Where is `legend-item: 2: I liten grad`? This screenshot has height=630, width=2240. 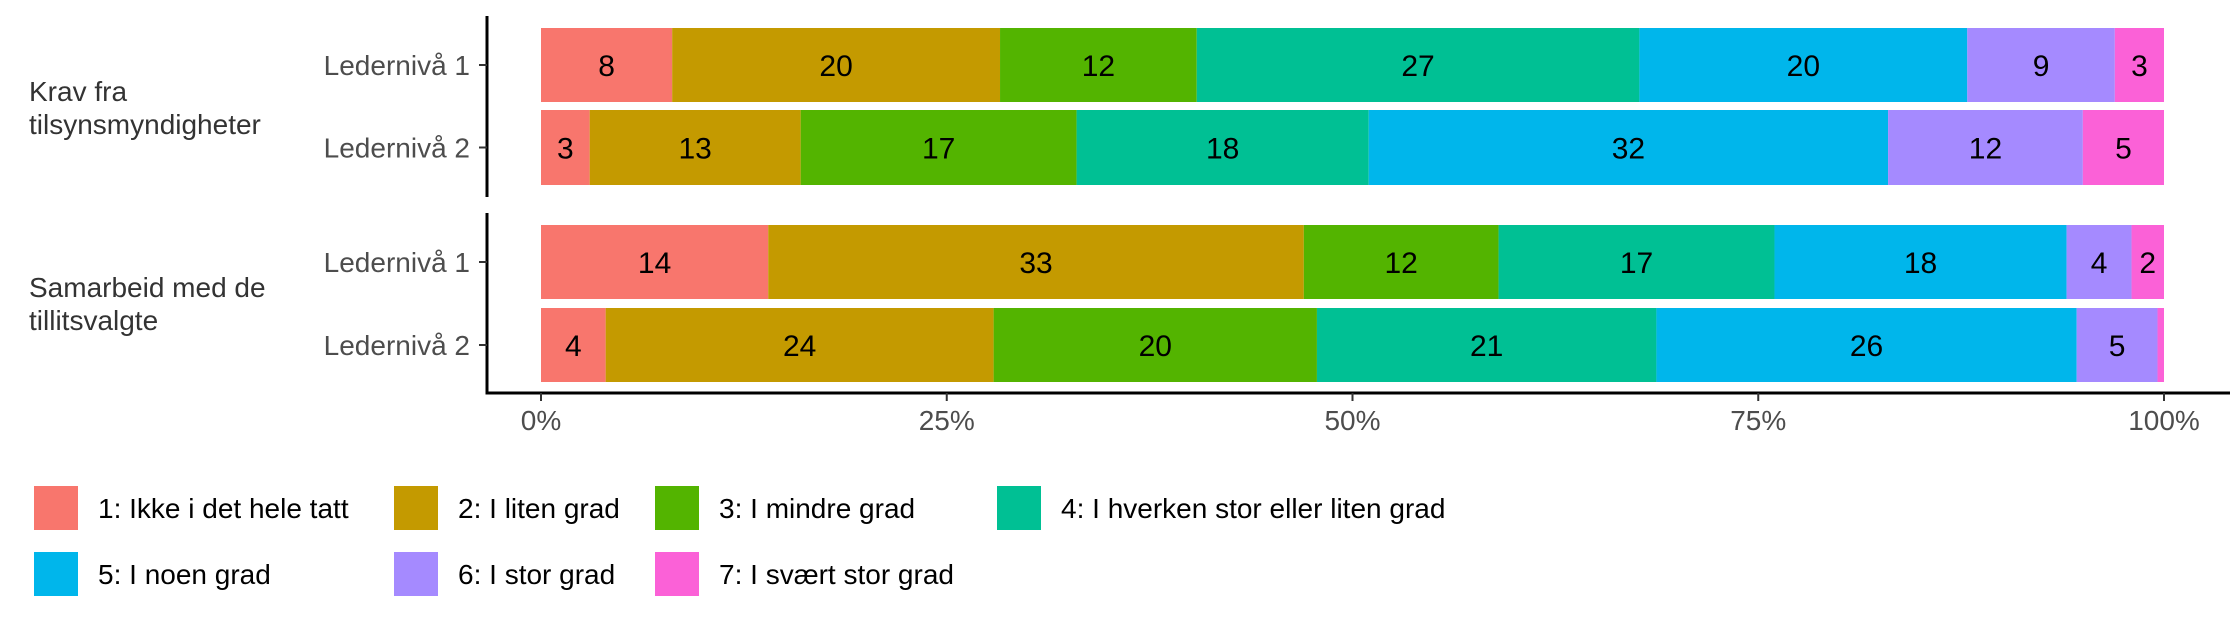 legend-item: 2: I liten grad is located at coordinates (507, 508).